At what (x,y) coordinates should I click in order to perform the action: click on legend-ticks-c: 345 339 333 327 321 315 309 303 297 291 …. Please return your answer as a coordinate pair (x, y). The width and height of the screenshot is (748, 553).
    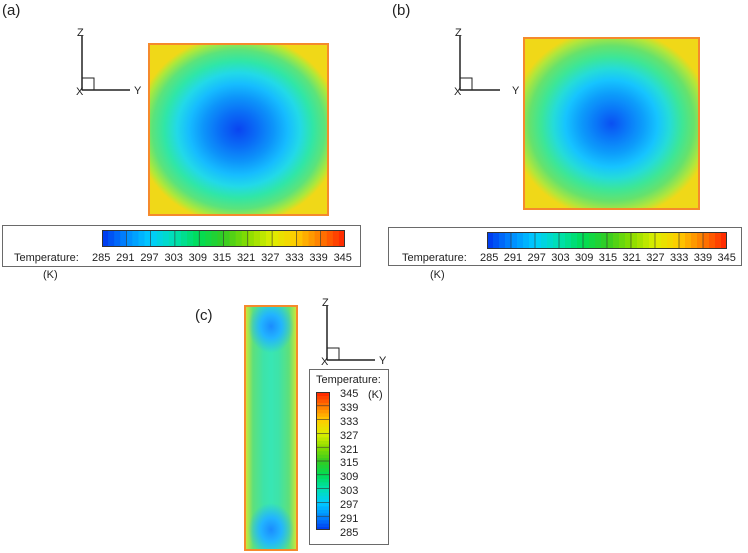
    Looking at the image, I should click on (349, 464).